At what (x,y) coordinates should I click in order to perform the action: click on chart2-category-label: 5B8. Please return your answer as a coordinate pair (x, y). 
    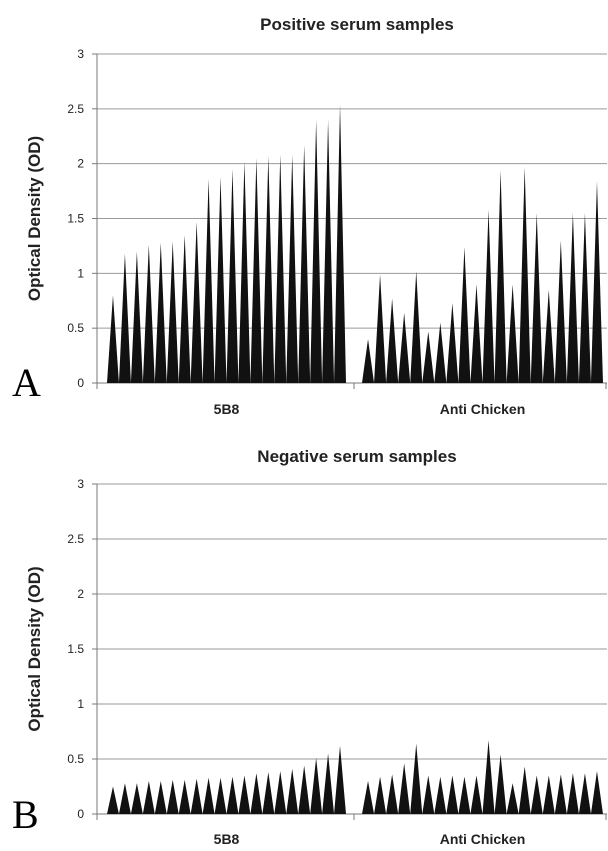
    Looking at the image, I should click on (227, 839).